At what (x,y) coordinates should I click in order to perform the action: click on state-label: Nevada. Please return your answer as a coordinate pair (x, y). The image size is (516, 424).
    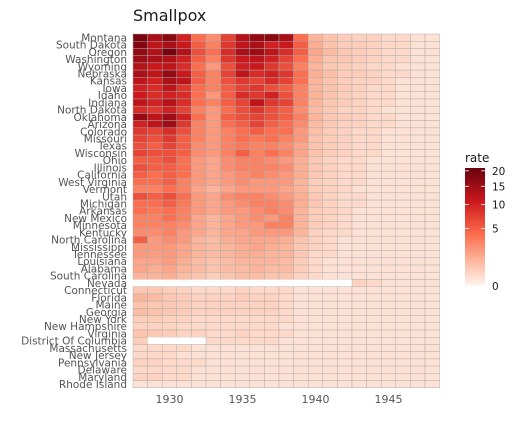
    Looking at the image, I should click on (107, 284).